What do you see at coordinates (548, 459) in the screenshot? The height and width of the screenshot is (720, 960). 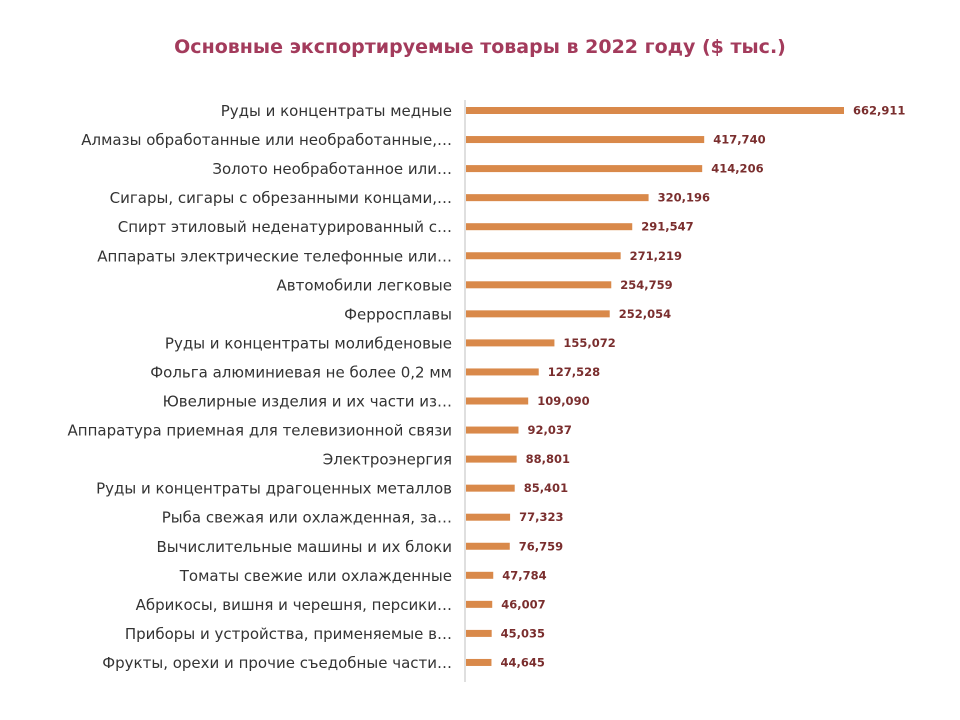 I see `value-label-12: 88,801` at bounding box center [548, 459].